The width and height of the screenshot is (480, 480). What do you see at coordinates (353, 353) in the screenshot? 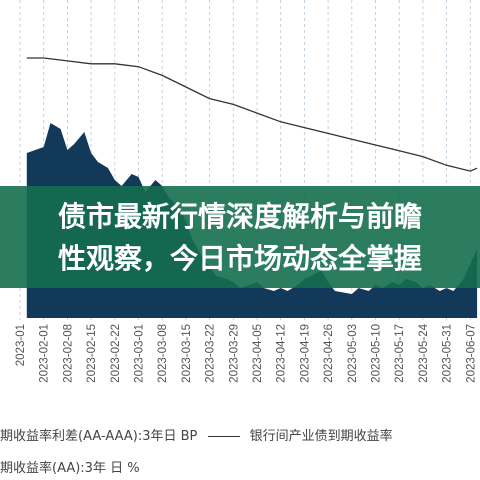
I see `x-tick-label: 2023-05-03` at bounding box center [353, 353].